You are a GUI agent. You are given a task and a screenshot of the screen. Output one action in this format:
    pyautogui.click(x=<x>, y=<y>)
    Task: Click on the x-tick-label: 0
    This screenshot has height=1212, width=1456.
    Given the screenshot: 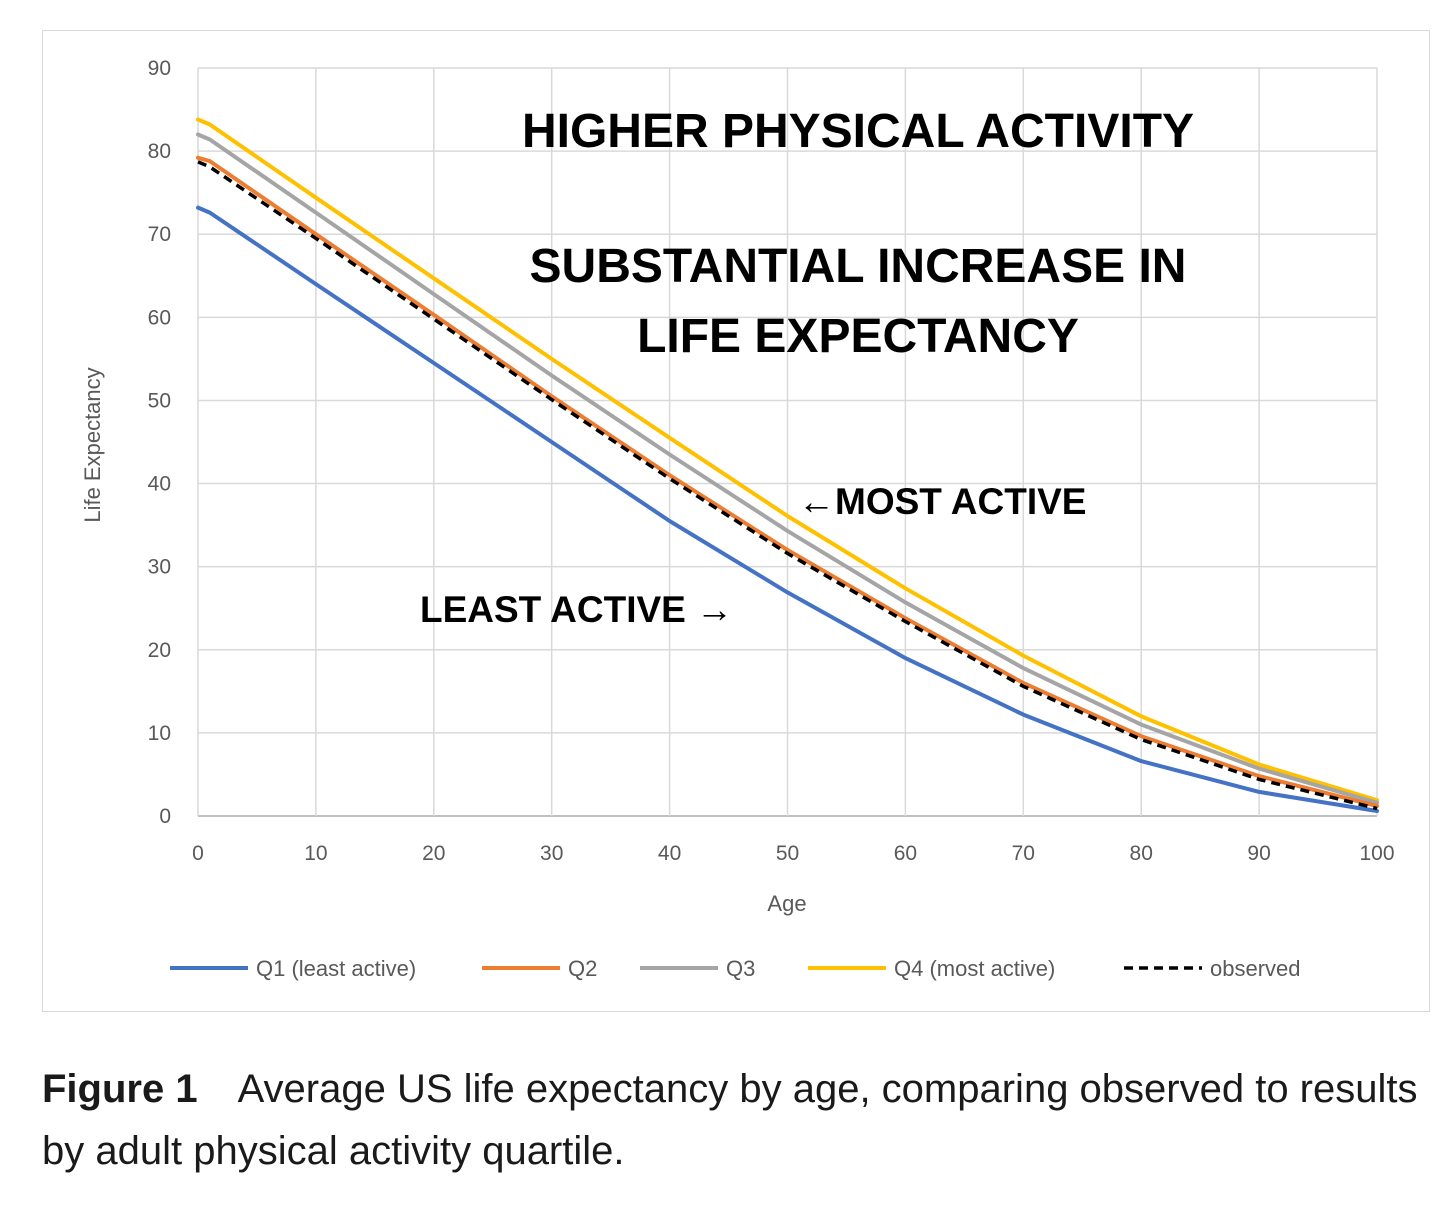 What is the action you would take?
    pyautogui.click(x=198, y=853)
    